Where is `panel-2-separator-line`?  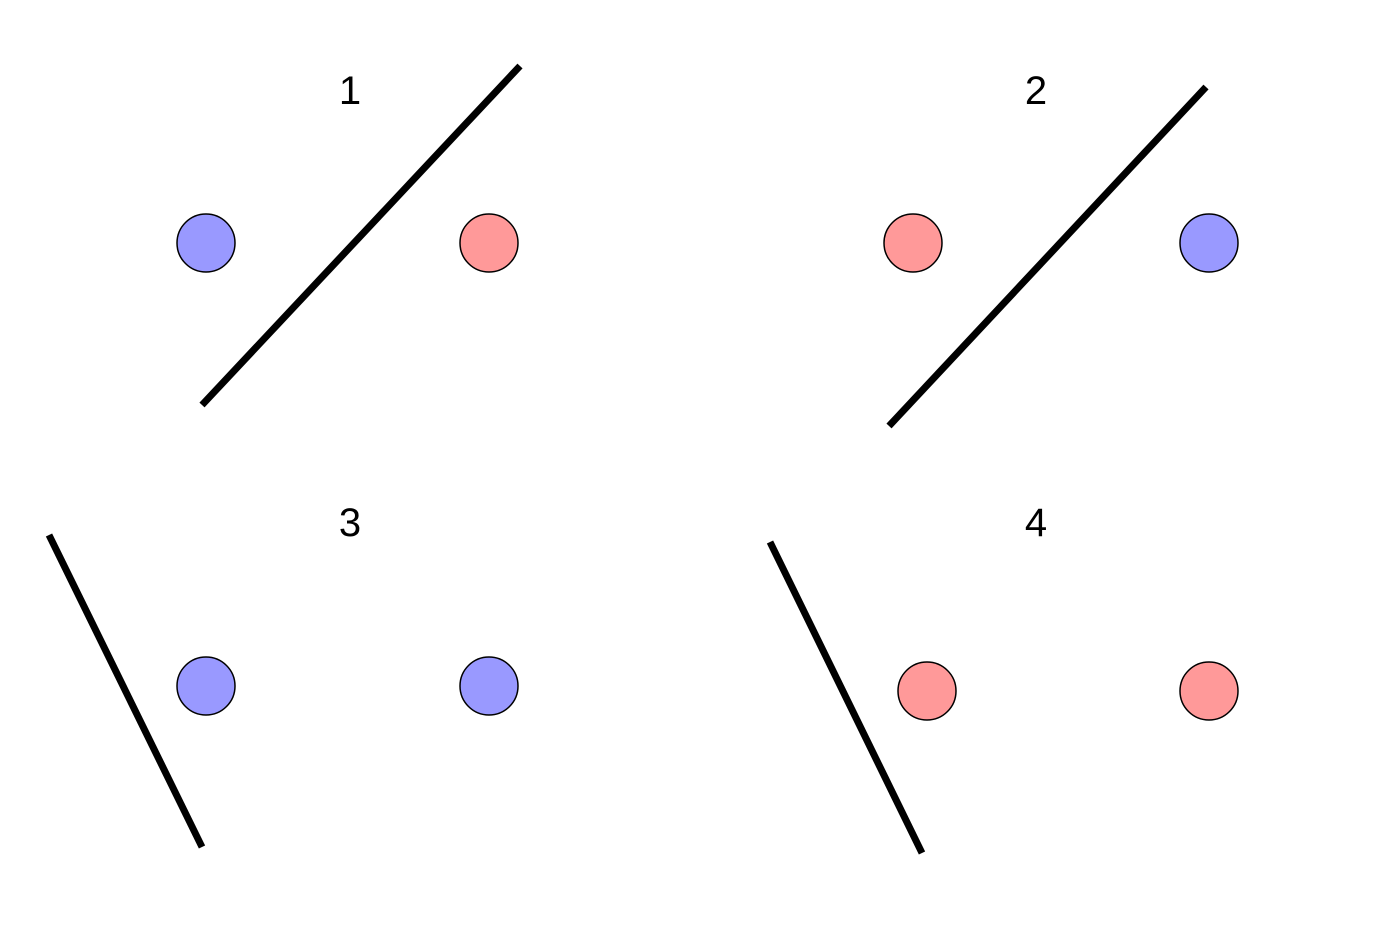
panel-2-separator-line is located at coordinates (1047, 256).